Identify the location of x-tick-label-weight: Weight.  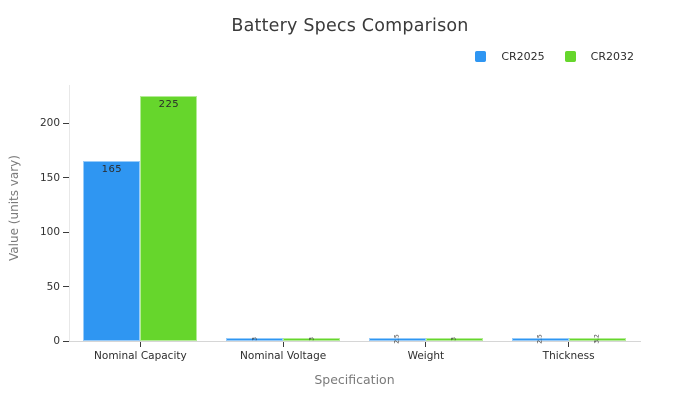
(426, 356).